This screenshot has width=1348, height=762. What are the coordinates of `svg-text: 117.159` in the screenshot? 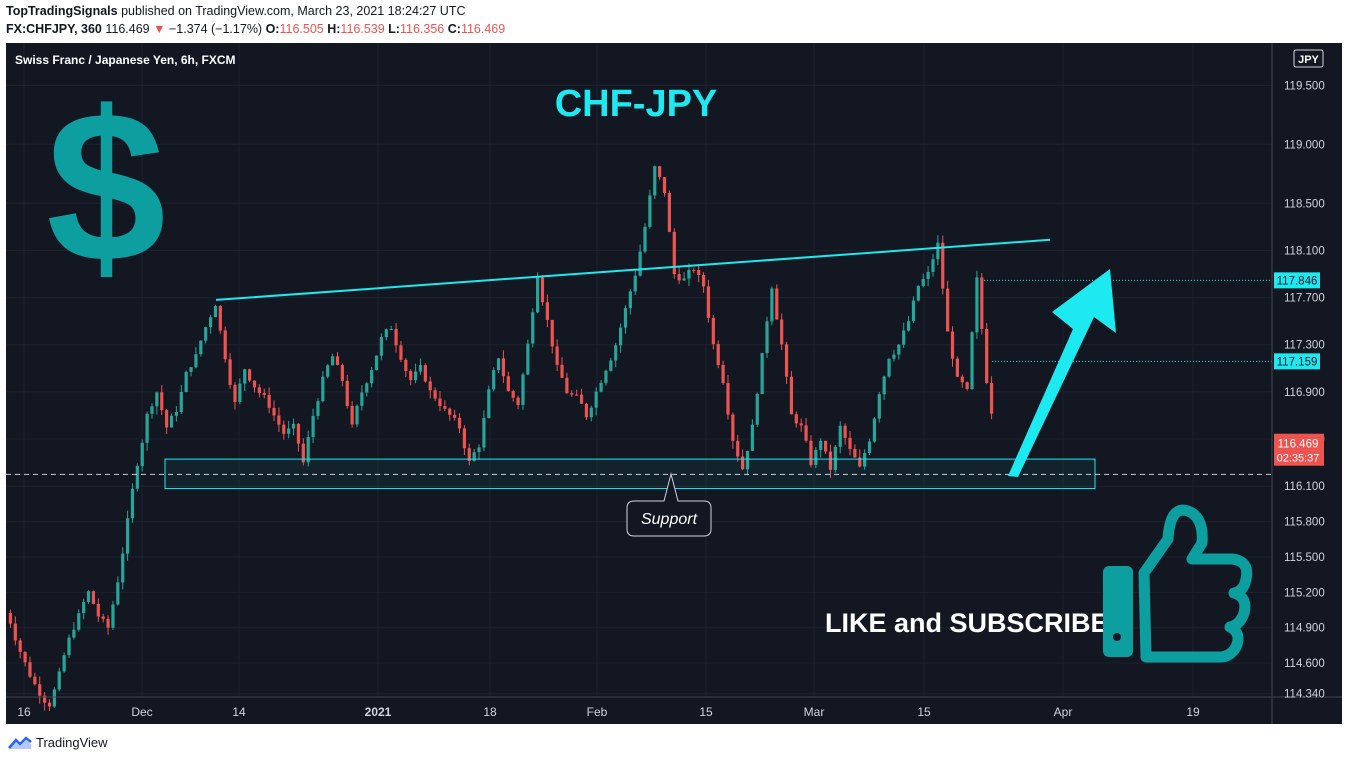 It's located at (1297, 362).